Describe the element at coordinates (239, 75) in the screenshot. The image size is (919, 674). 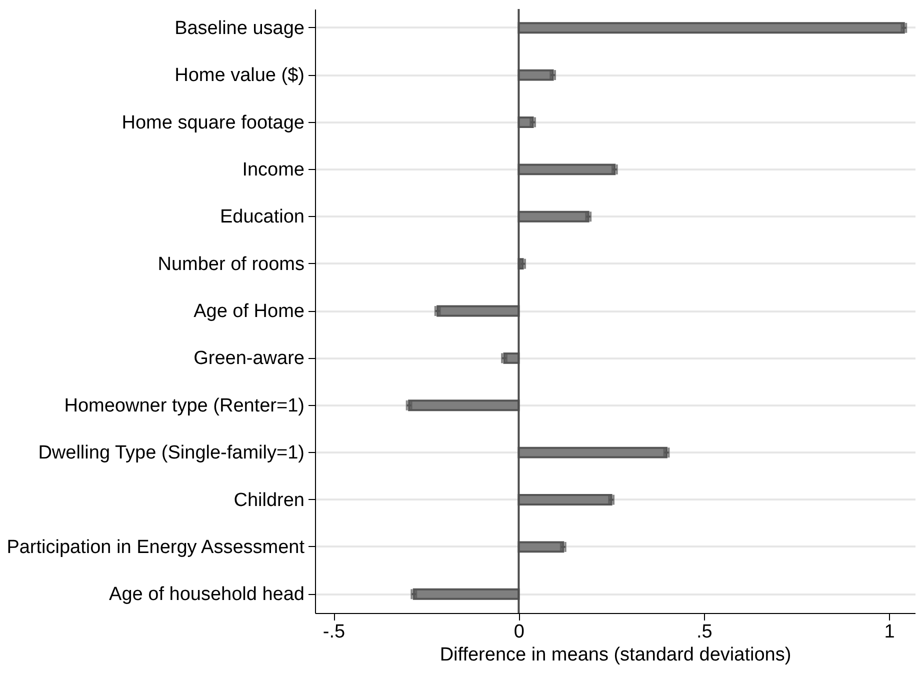
I see `y-tick-label: Home value ($)` at that location.